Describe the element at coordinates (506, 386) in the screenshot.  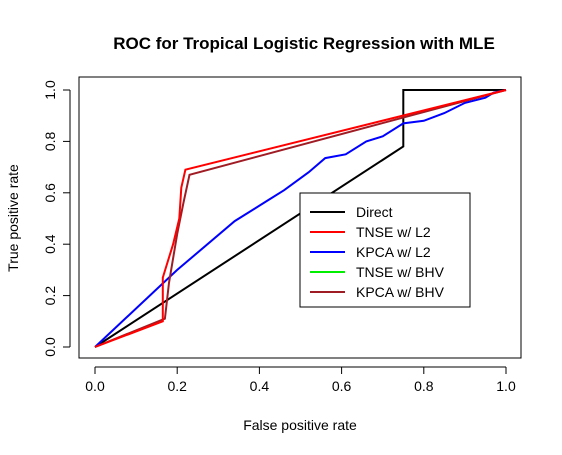
I see `x-tick-label: 1.0` at that location.